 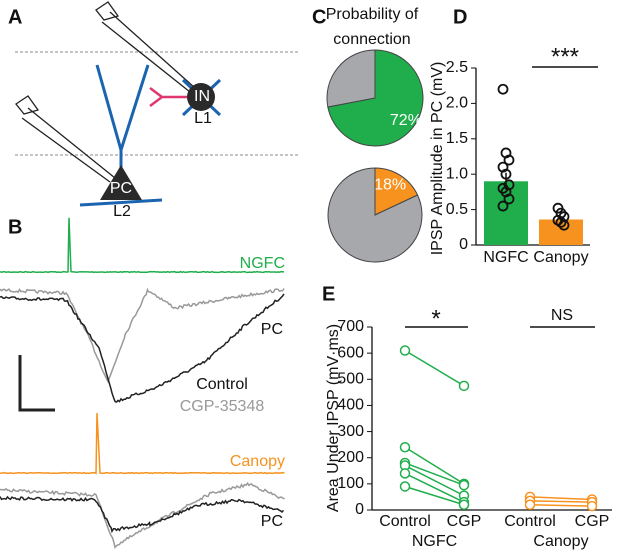 I want to click on y-tick-label: 300, so click(x=350, y=431).